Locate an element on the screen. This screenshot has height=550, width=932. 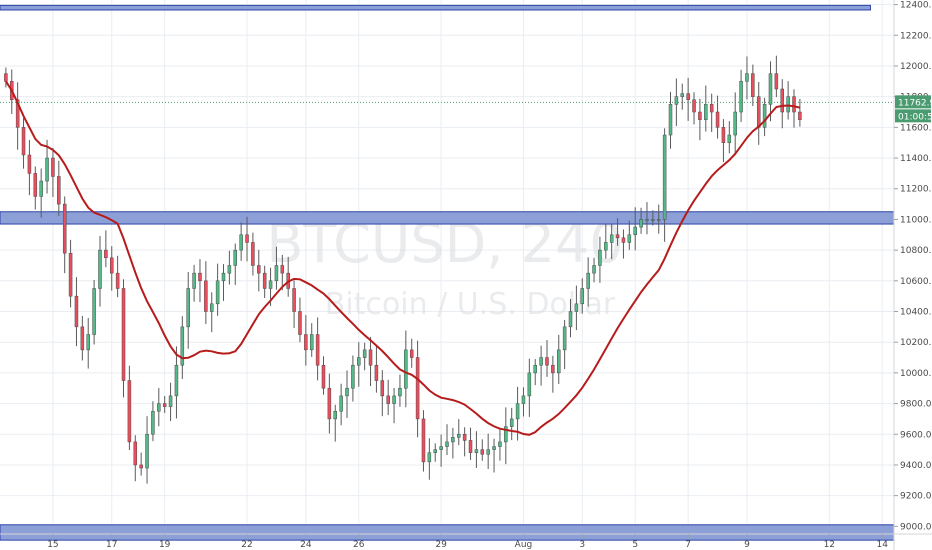
time-tick-label: 15 is located at coordinates (52, 545).